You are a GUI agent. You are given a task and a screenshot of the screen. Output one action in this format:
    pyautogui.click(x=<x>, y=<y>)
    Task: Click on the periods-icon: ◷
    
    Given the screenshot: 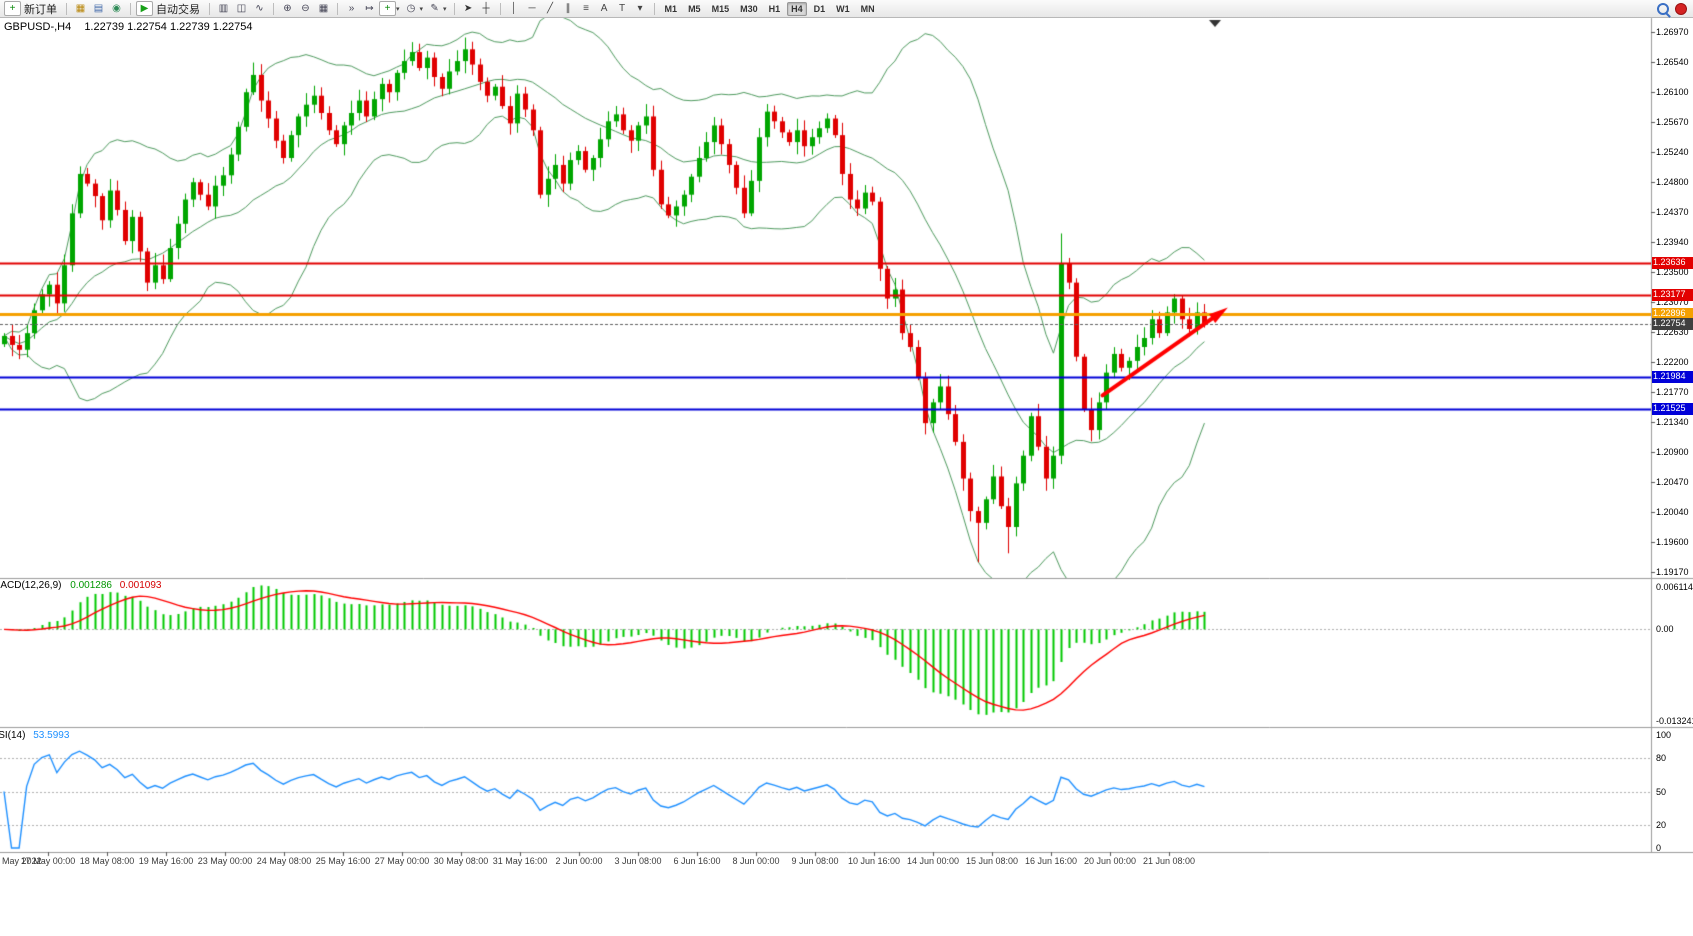 What is the action you would take?
    pyautogui.click(x=411, y=8)
    